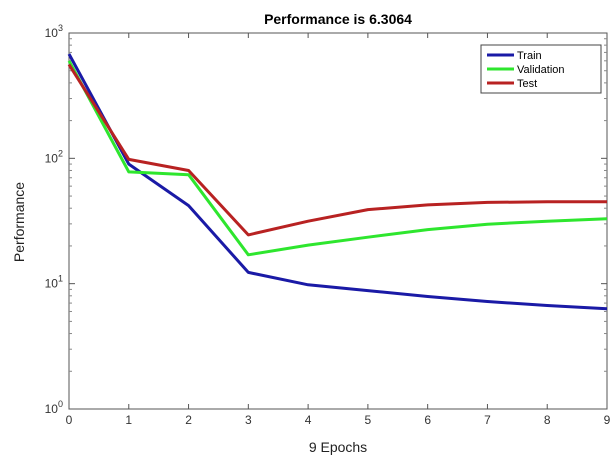  Describe the element at coordinates (54, 156) in the screenshot. I see `y-tick-label: 10²` at that location.